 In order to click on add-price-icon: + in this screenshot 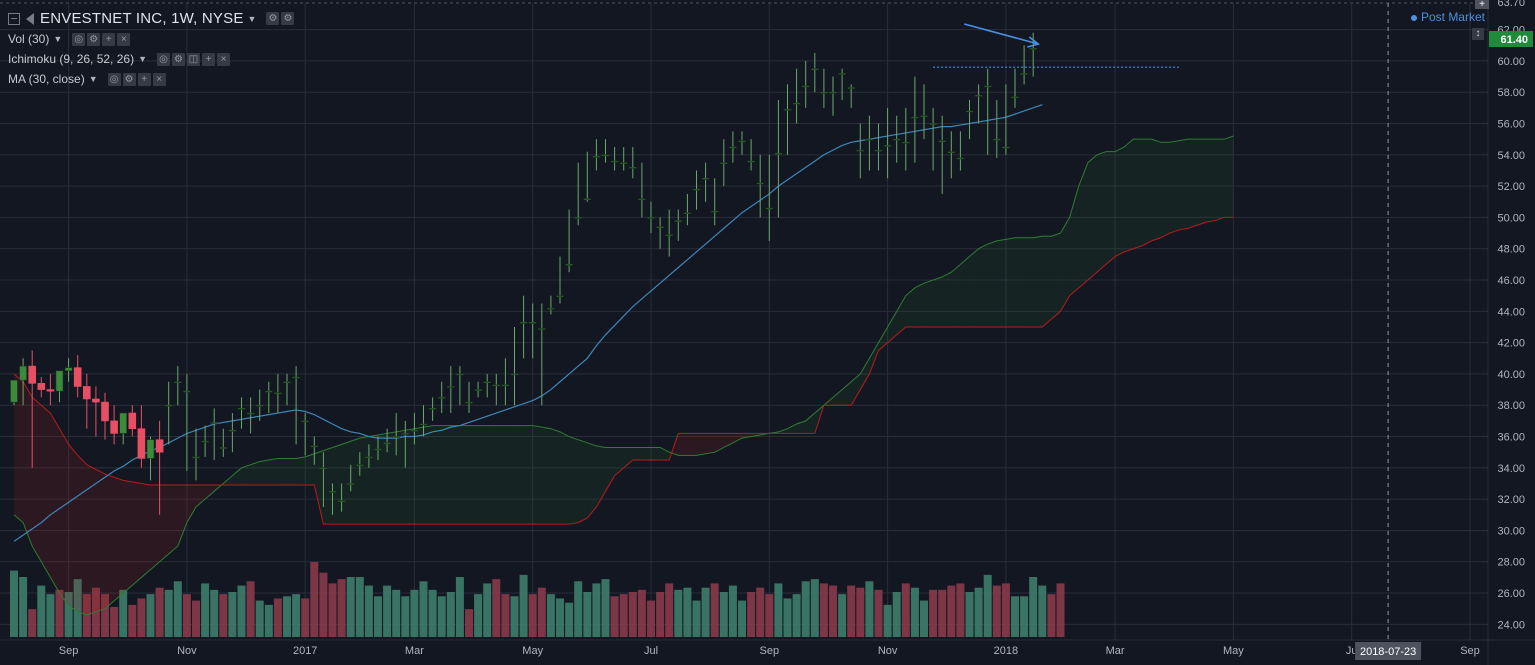, I will do `click(1482, 5)`.